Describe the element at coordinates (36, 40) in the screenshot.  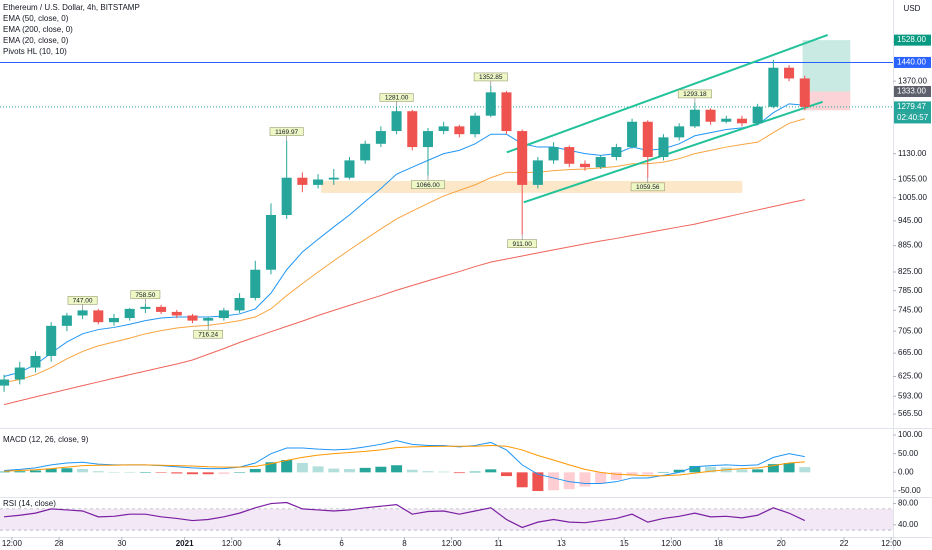
I see `legend-entry: EMA (20, close, 0)` at that location.